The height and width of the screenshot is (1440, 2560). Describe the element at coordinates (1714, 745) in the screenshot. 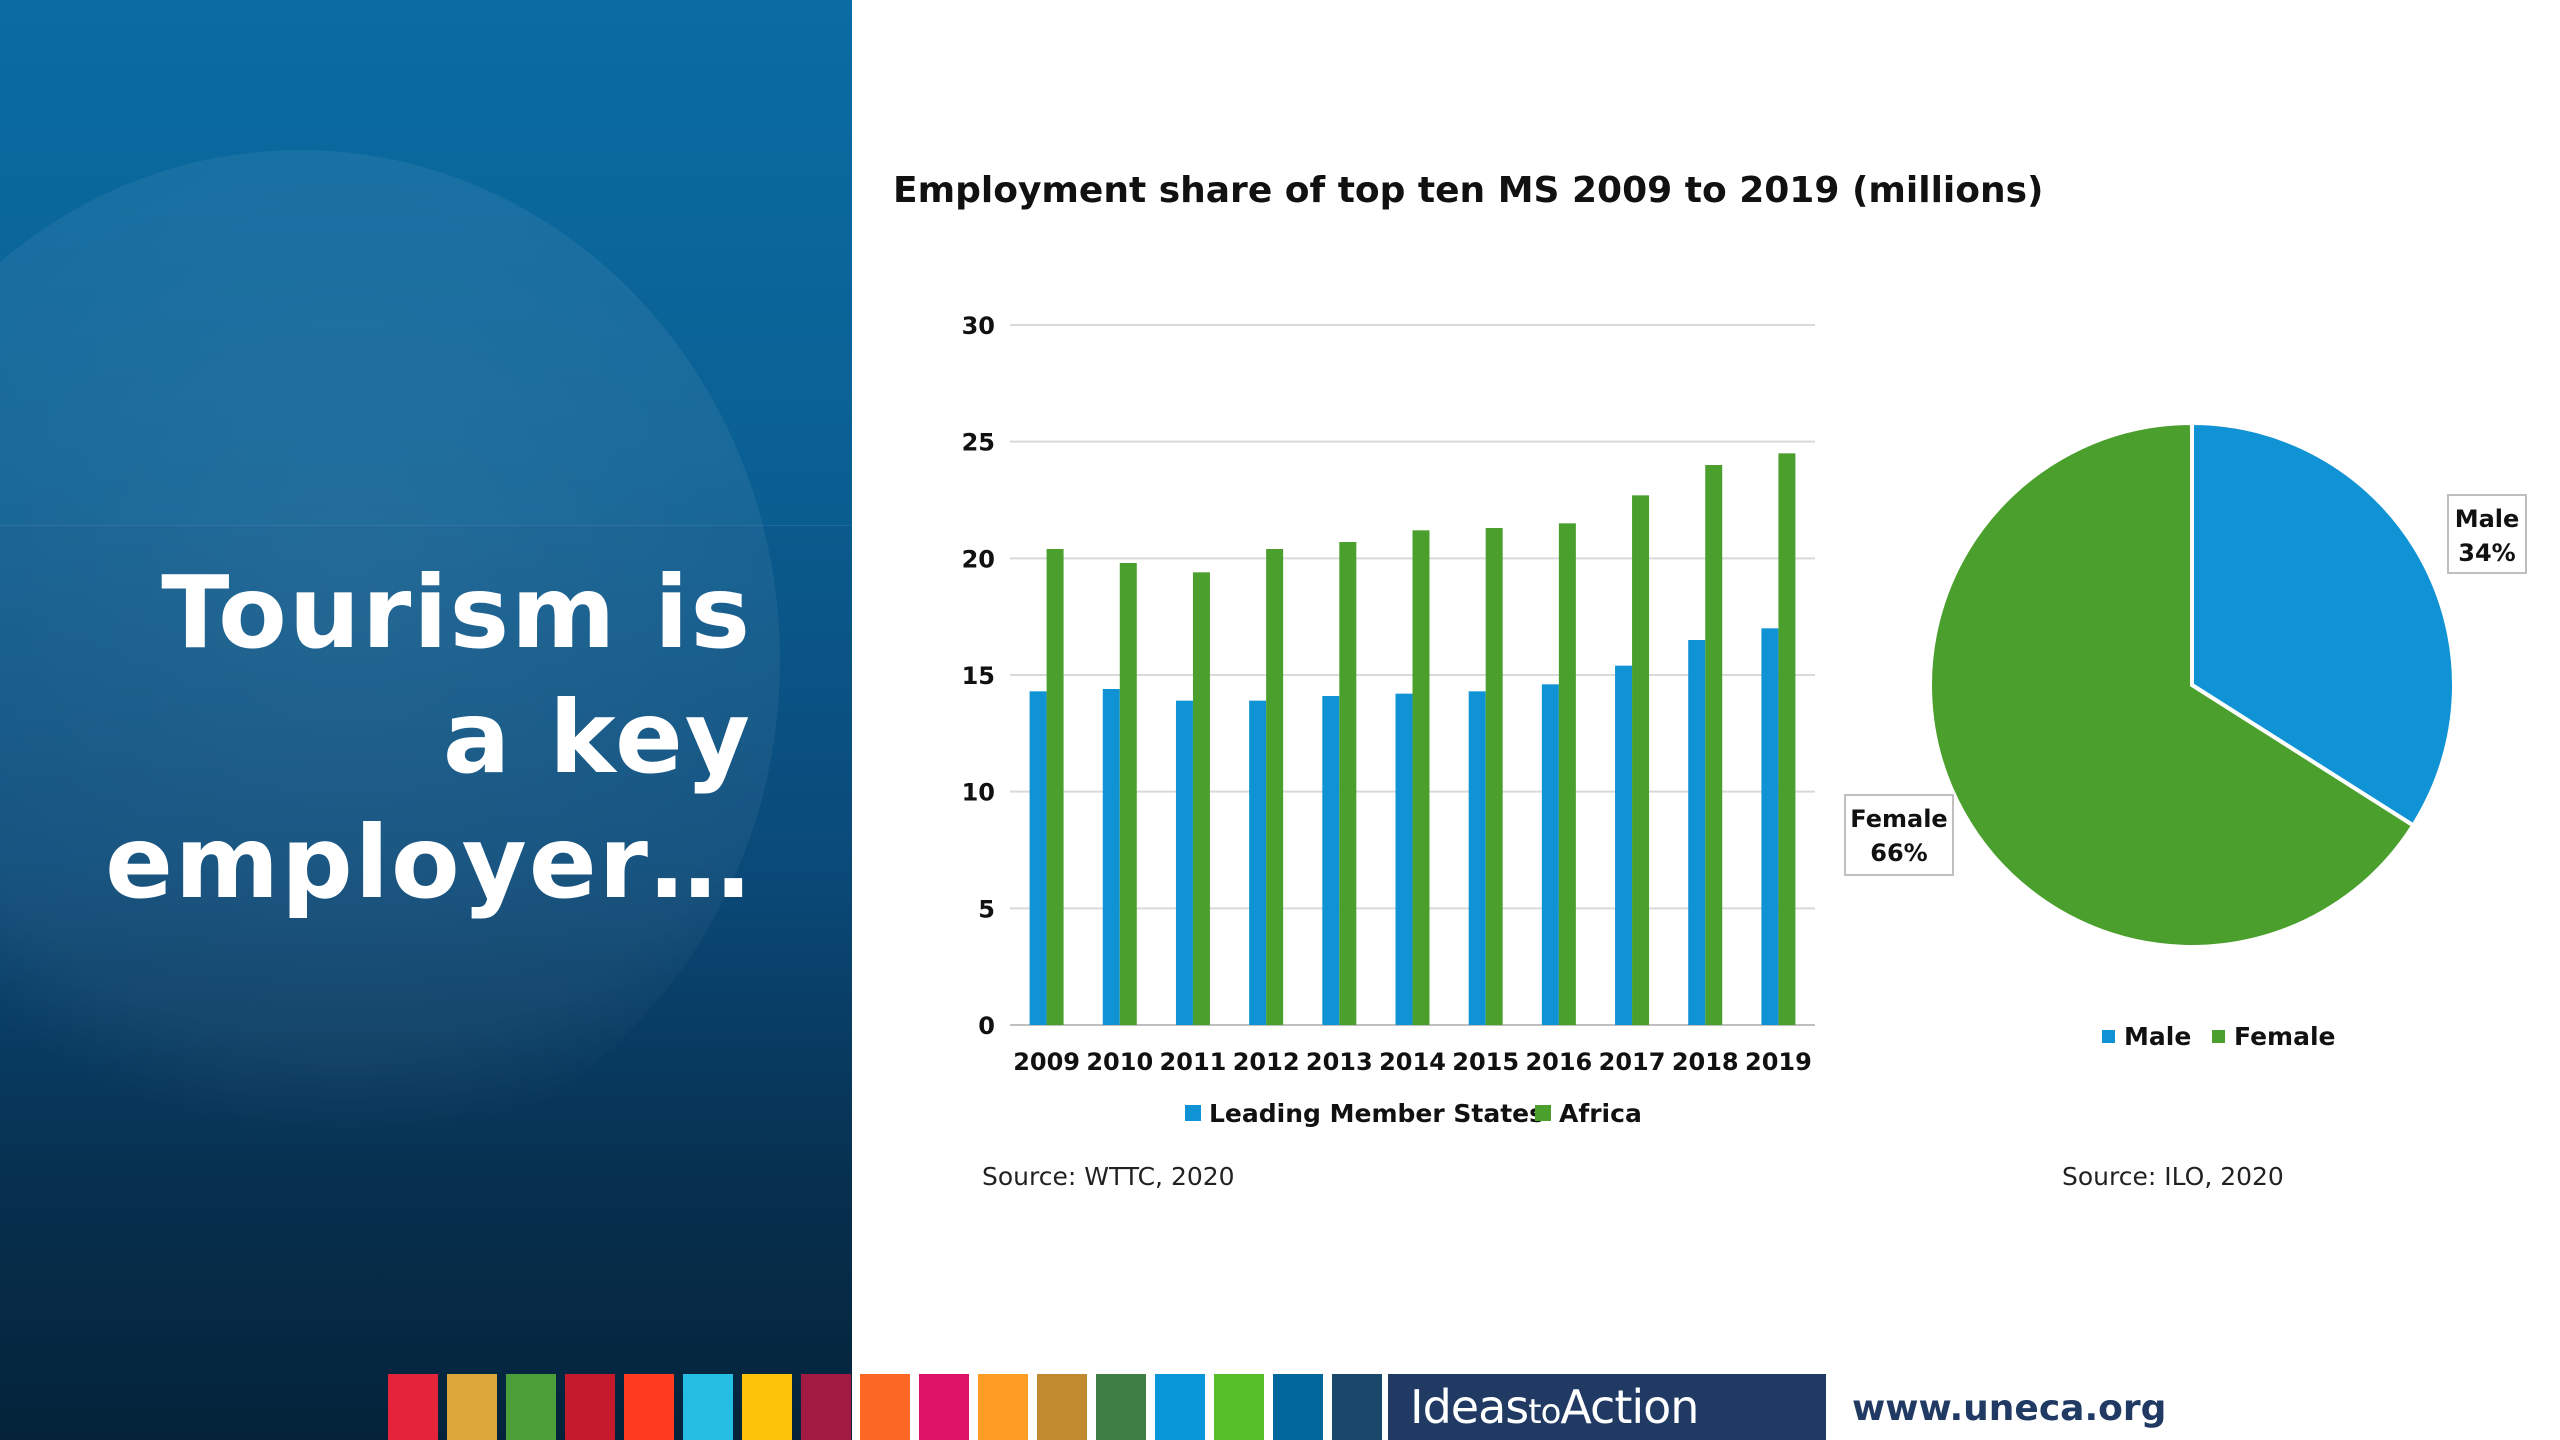

I see `bar-africa-2018` at that location.